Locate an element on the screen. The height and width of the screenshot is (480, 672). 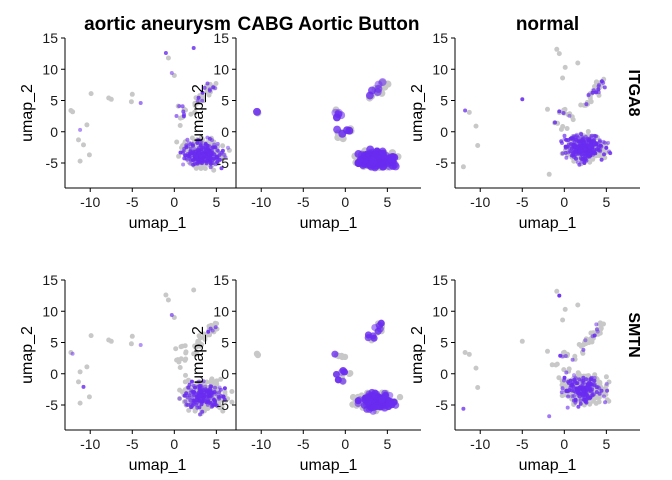
y-tick-label: -5 is located at coordinates (442, 163).